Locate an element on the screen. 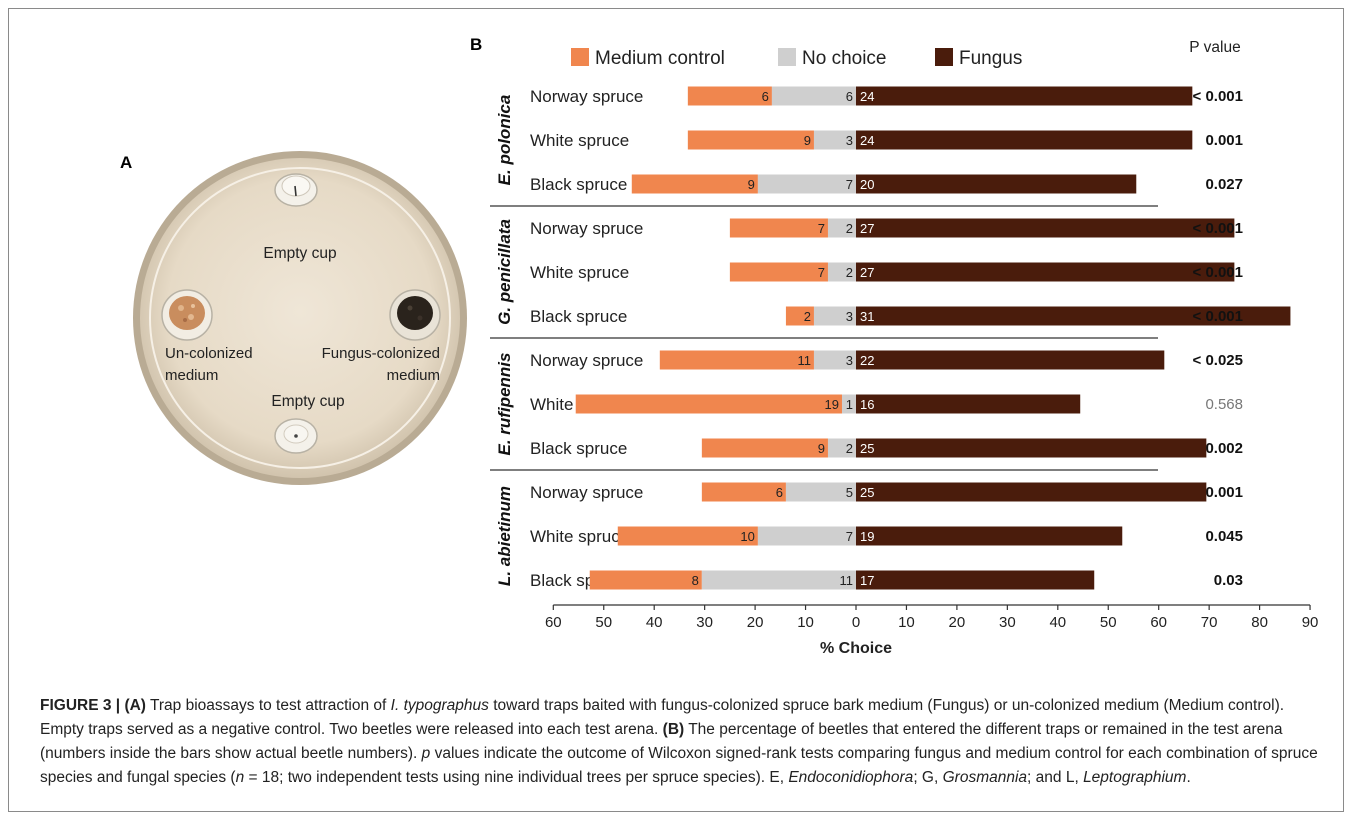 This screenshot has height=820, width=1354. empty-cup-top is located at coordinates (296, 190).